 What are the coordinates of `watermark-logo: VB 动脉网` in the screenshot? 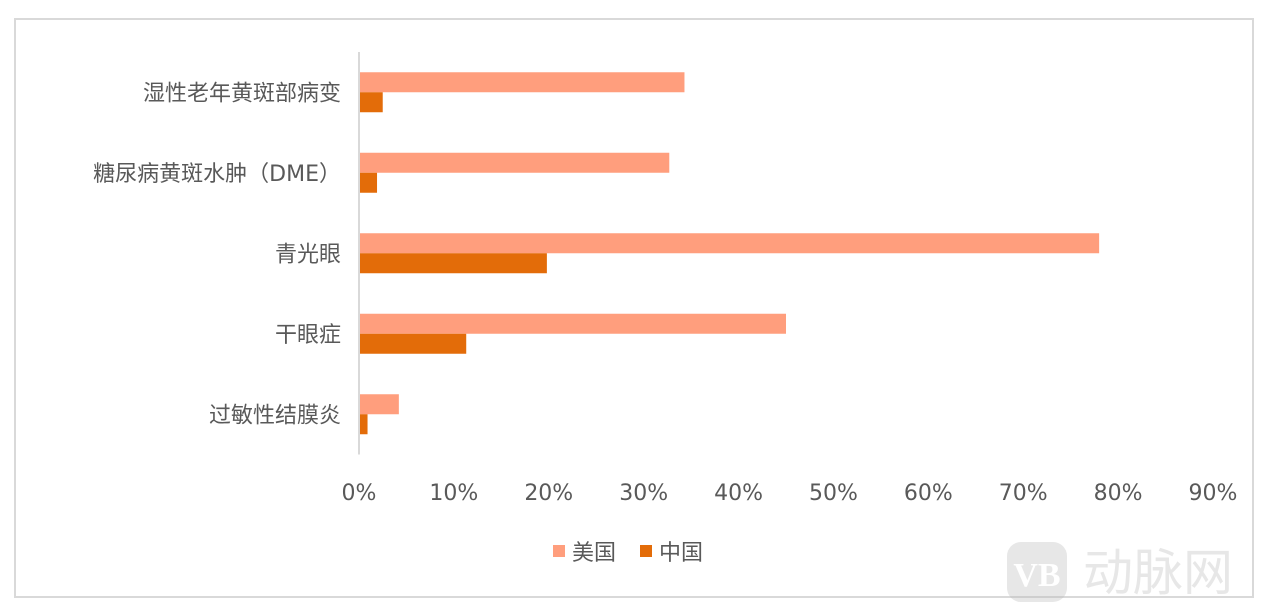 It's located at (1120, 572).